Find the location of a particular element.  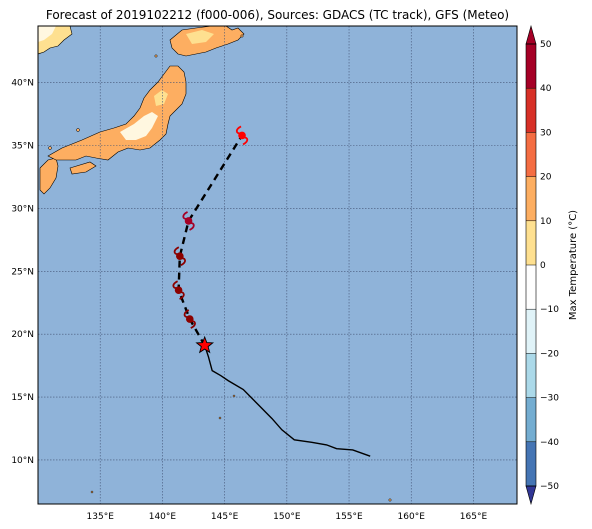

lat-tick-label: 15°N is located at coordinates (22, 398).